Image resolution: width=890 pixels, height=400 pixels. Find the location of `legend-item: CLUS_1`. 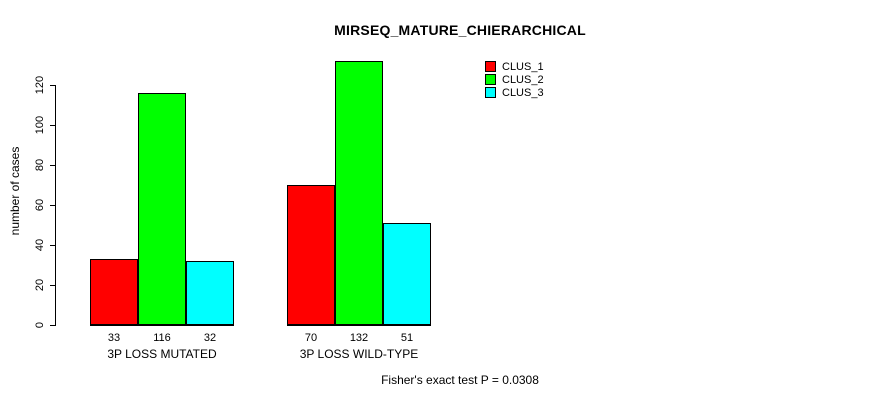

legend-item: CLUS_1 is located at coordinates (514, 66).